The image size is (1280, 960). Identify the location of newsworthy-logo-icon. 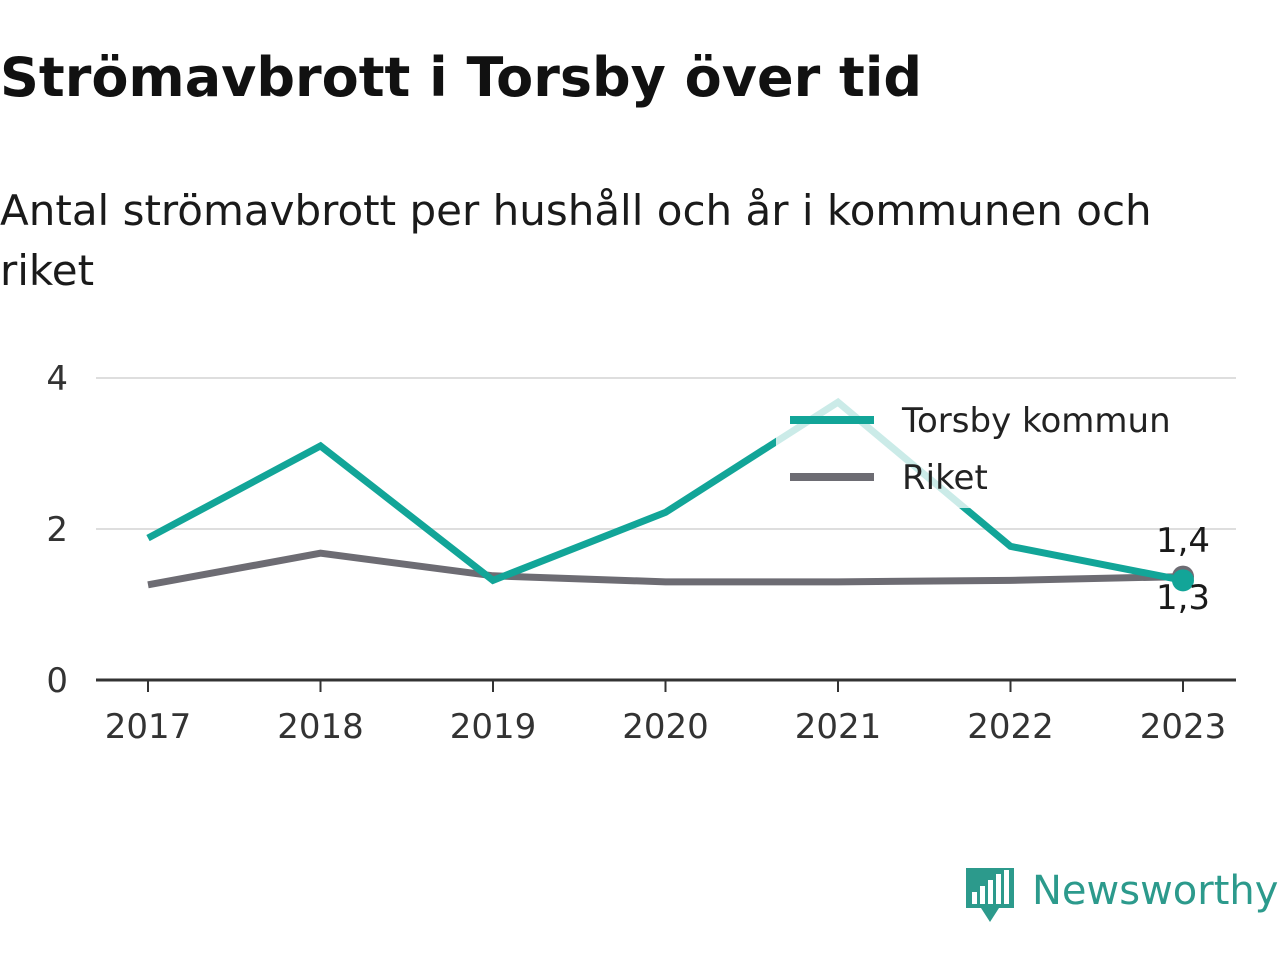
(990, 895).